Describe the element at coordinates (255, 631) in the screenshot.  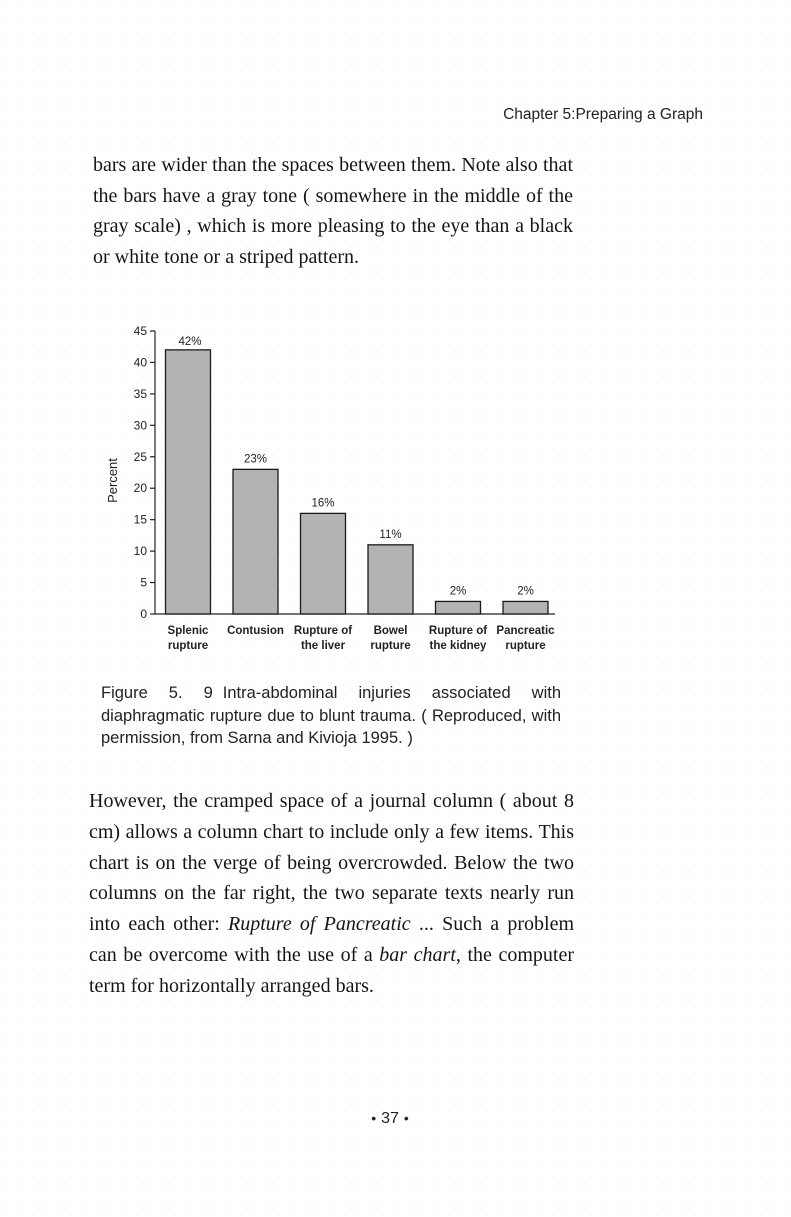
I see `x-tick-label: Contusion` at that location.